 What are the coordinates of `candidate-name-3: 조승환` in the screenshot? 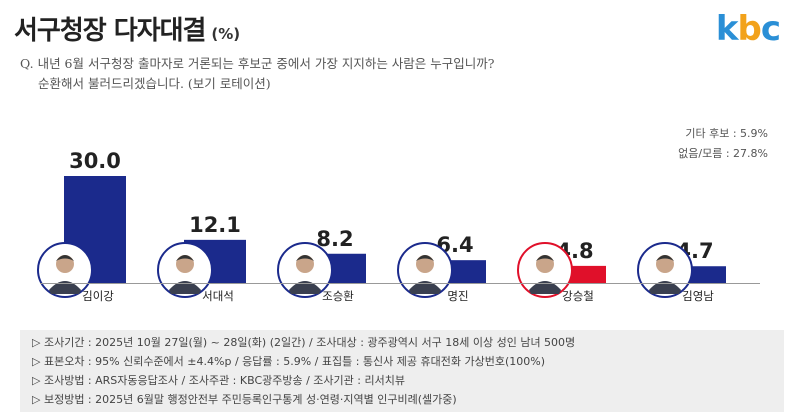 It's located at (338, 296).